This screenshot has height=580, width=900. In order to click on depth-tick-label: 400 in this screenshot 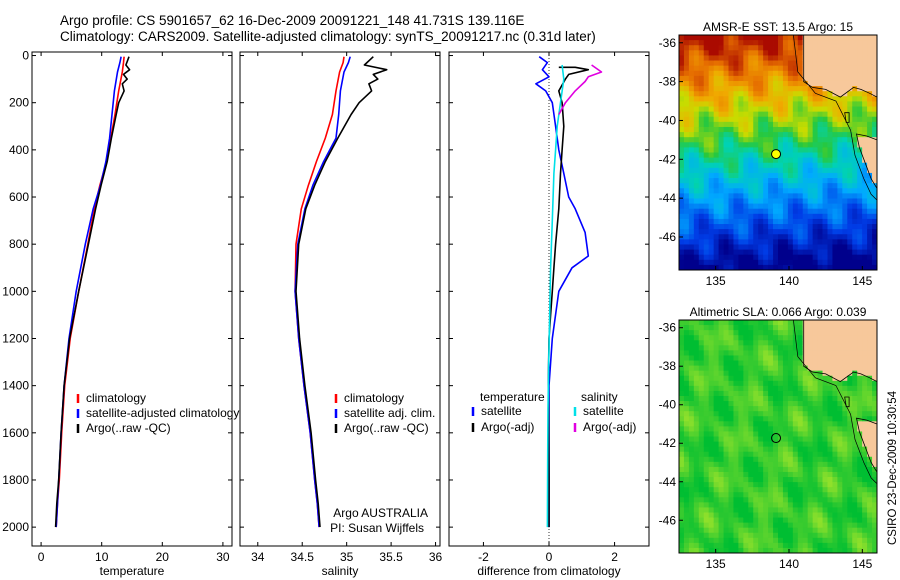, I will do `click(19, 150)`.